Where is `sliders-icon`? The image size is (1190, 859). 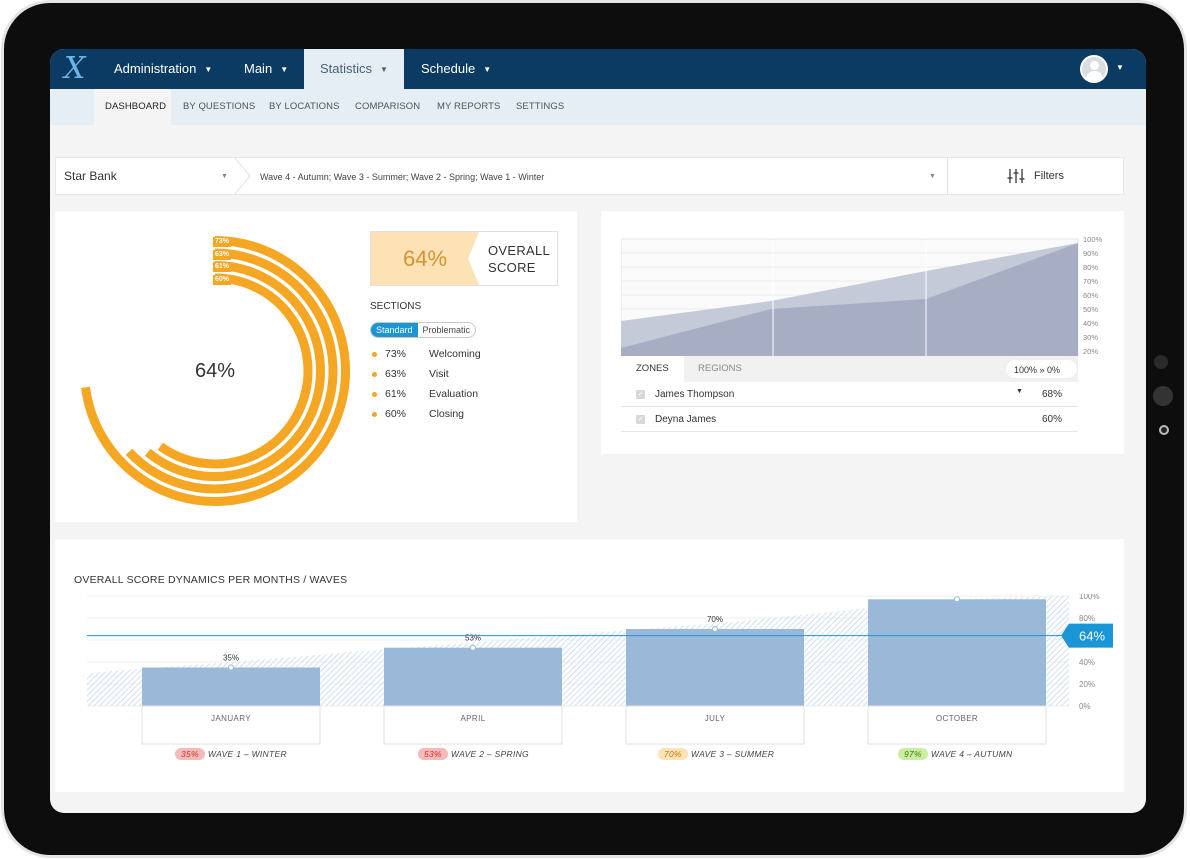 sliders-icon is located at coordinates (1016, 176).